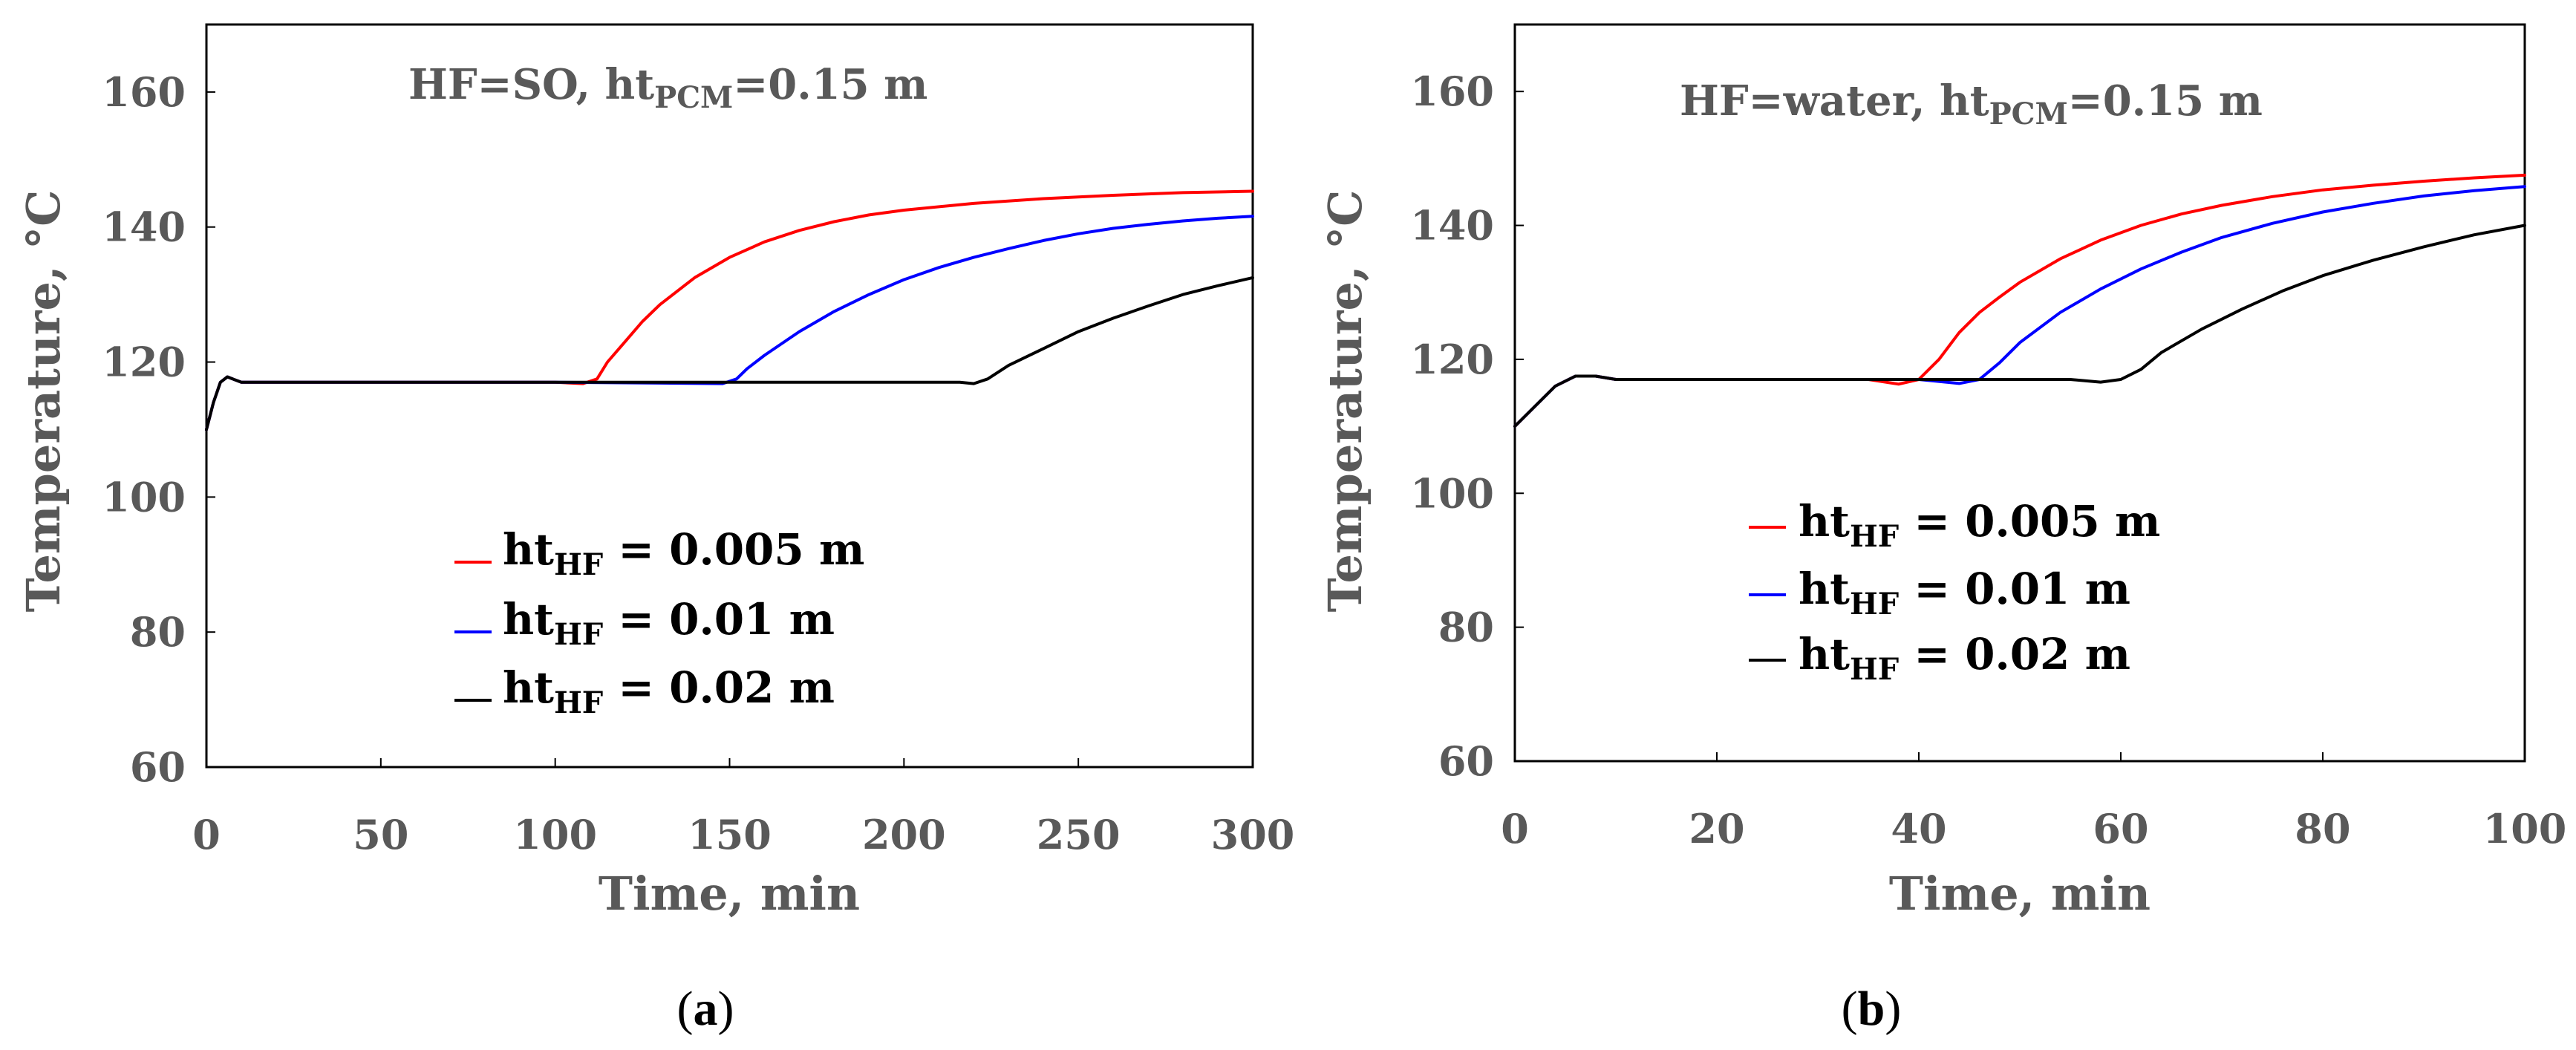  What do you see at coordinates (1452, 493) in the screenshot?
I see `y-tick-label-b-2: 100` at bounding box center [1452, 493].